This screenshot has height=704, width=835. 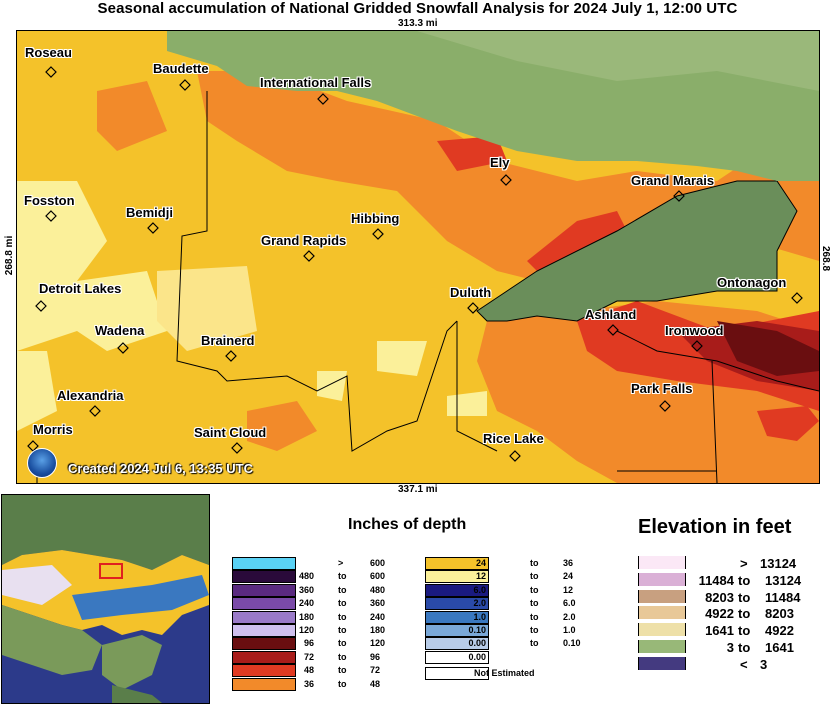 I want to click on city-label: Grand Marais, so click(x=673, y=180).